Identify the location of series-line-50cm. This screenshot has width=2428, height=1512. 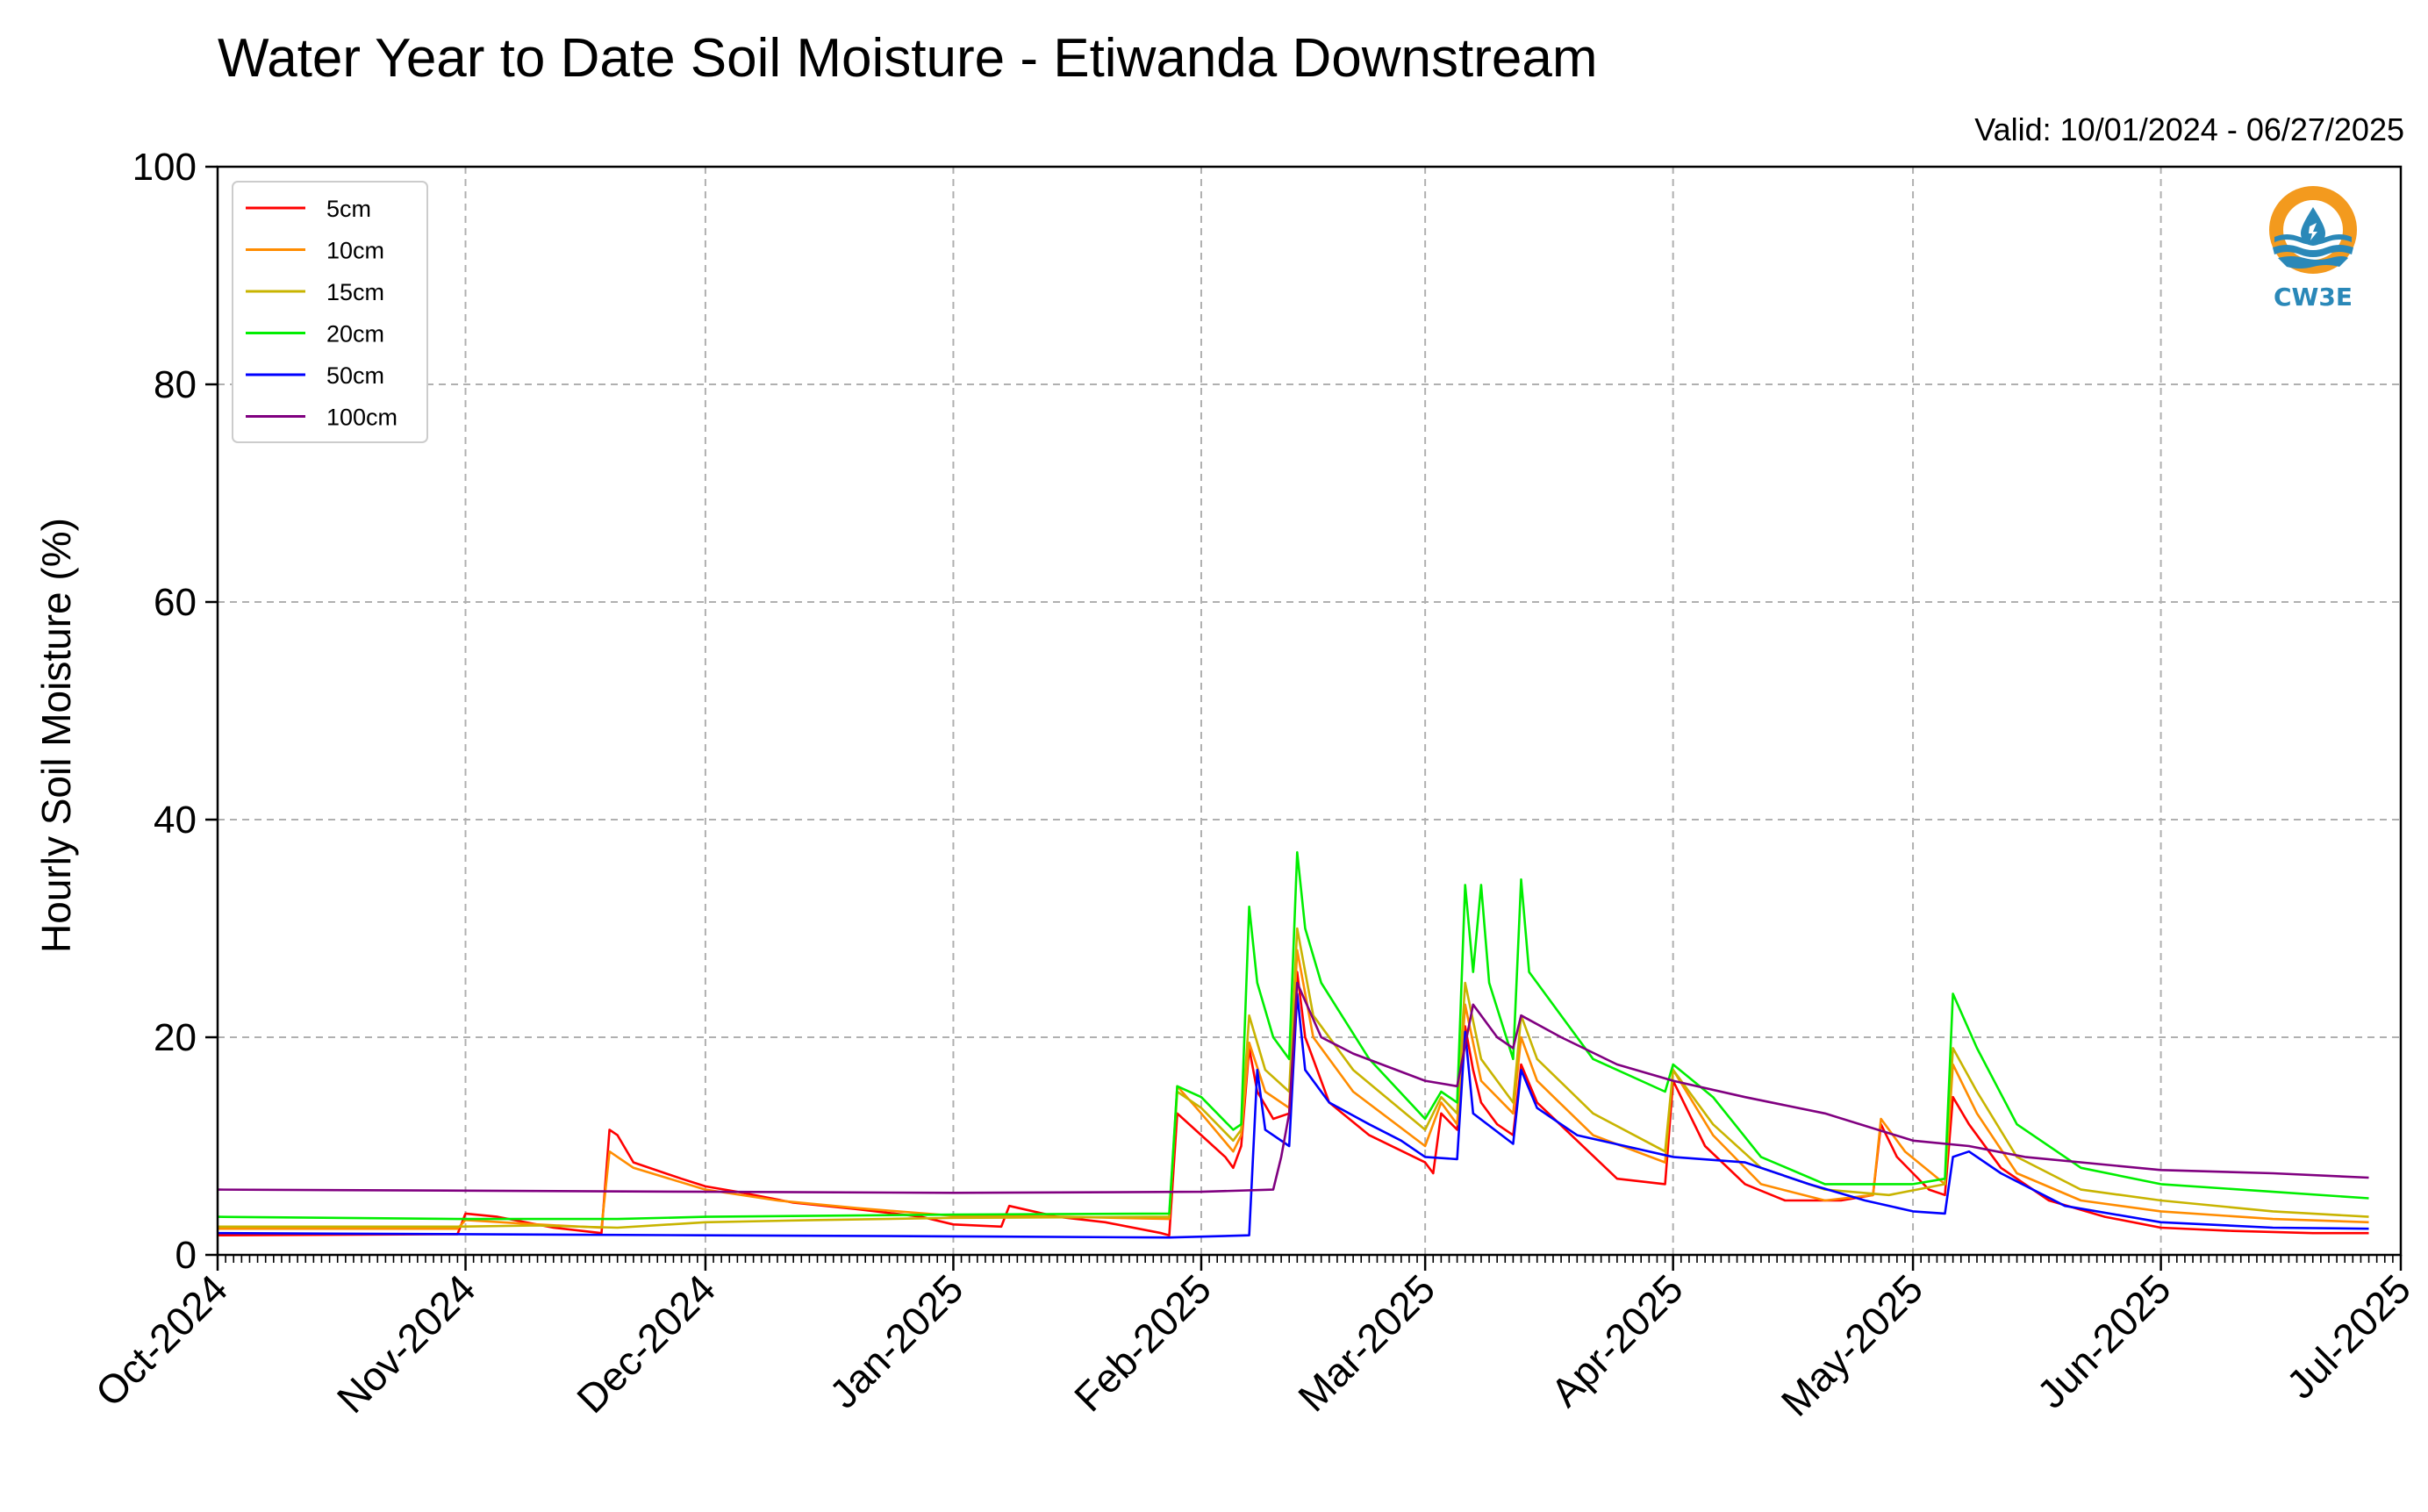
(1293, 1115).